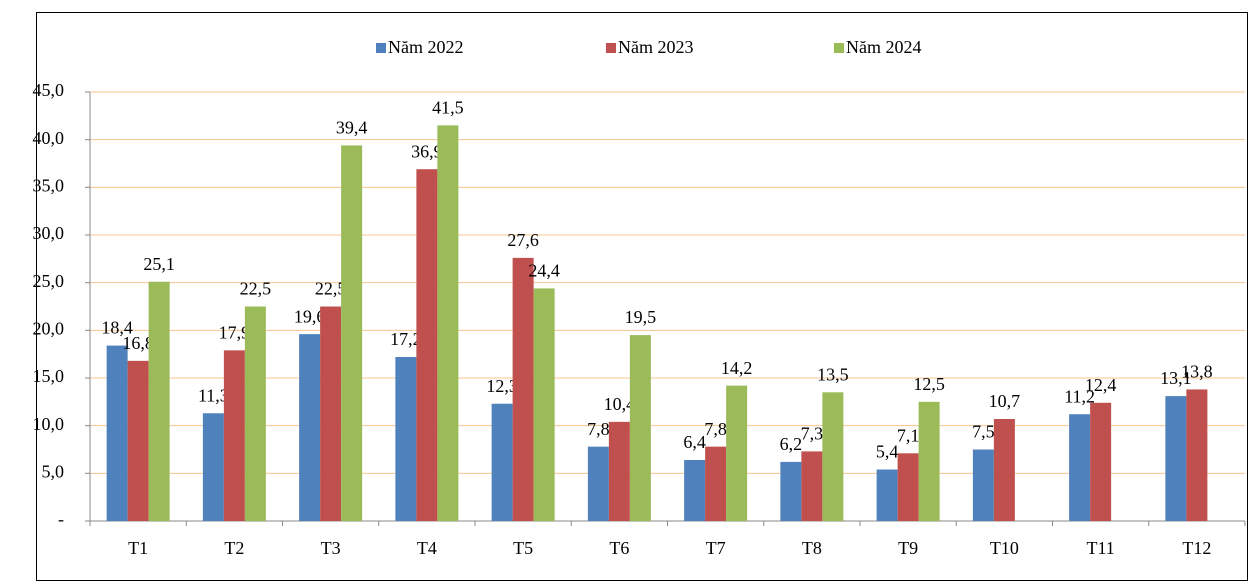 The image size is (1249, 582). I want to click on x-tick-label: T6, so click(619, 548).